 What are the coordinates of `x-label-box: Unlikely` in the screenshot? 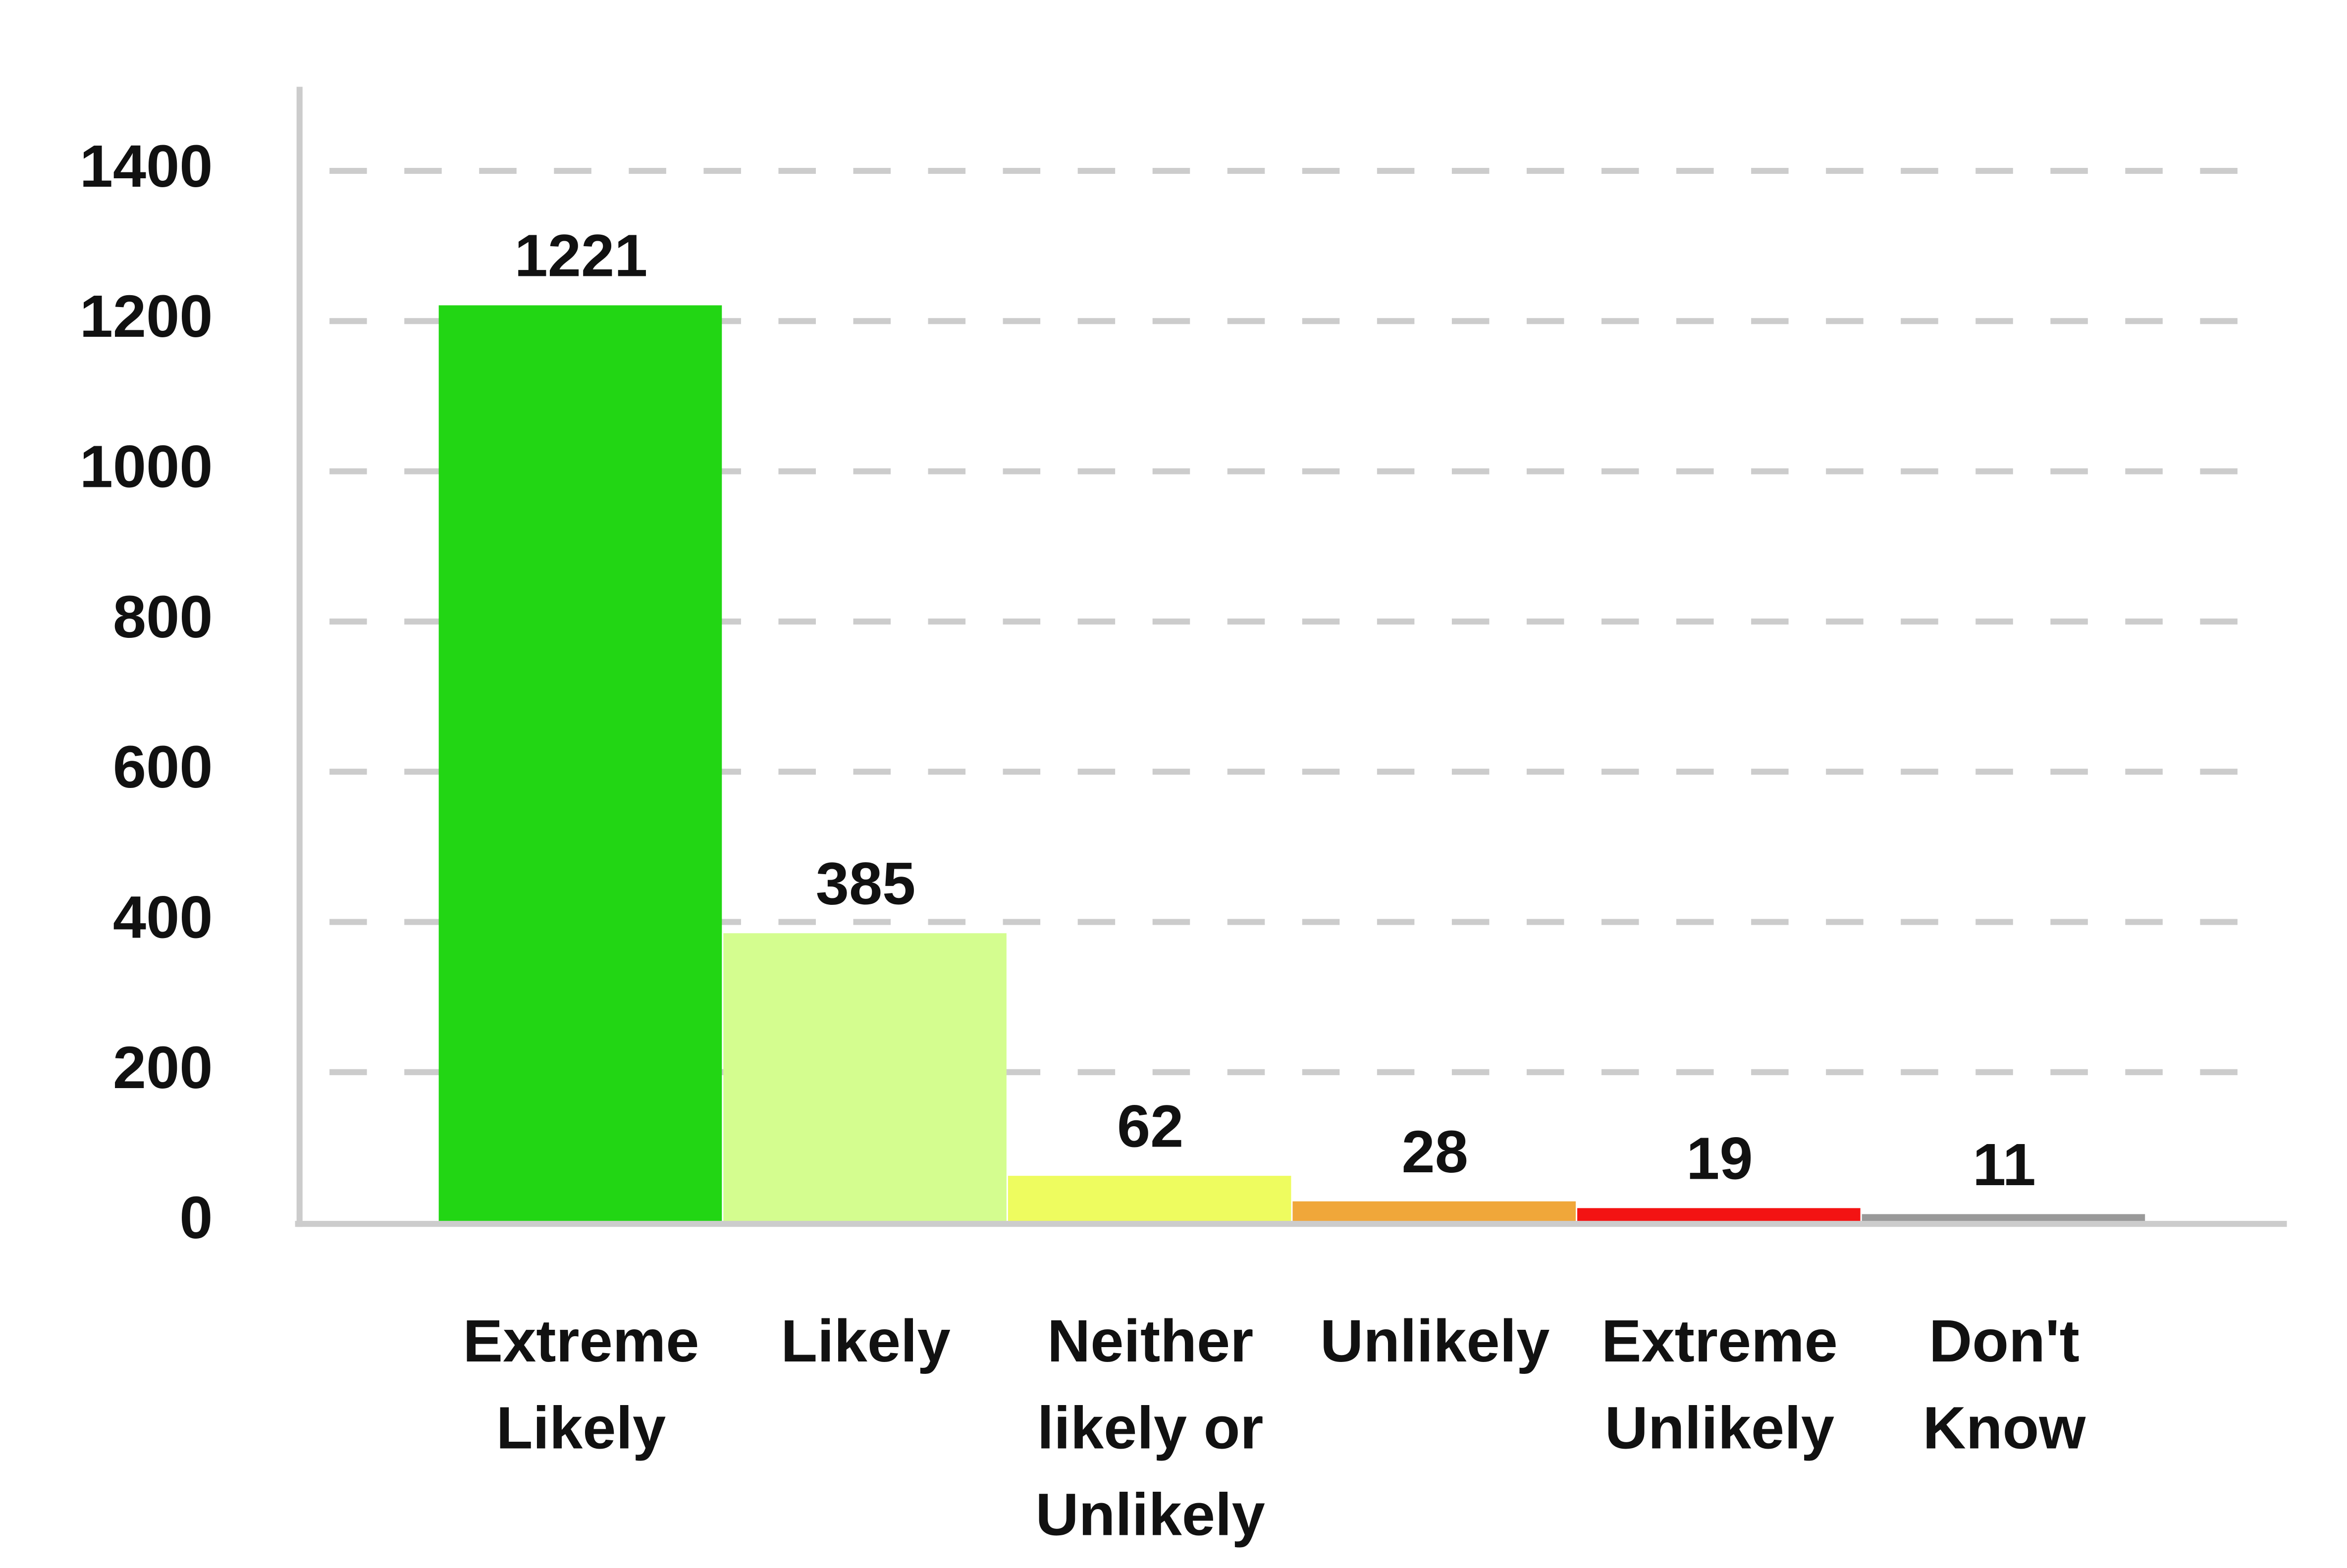 It's located at (1435, 1342).